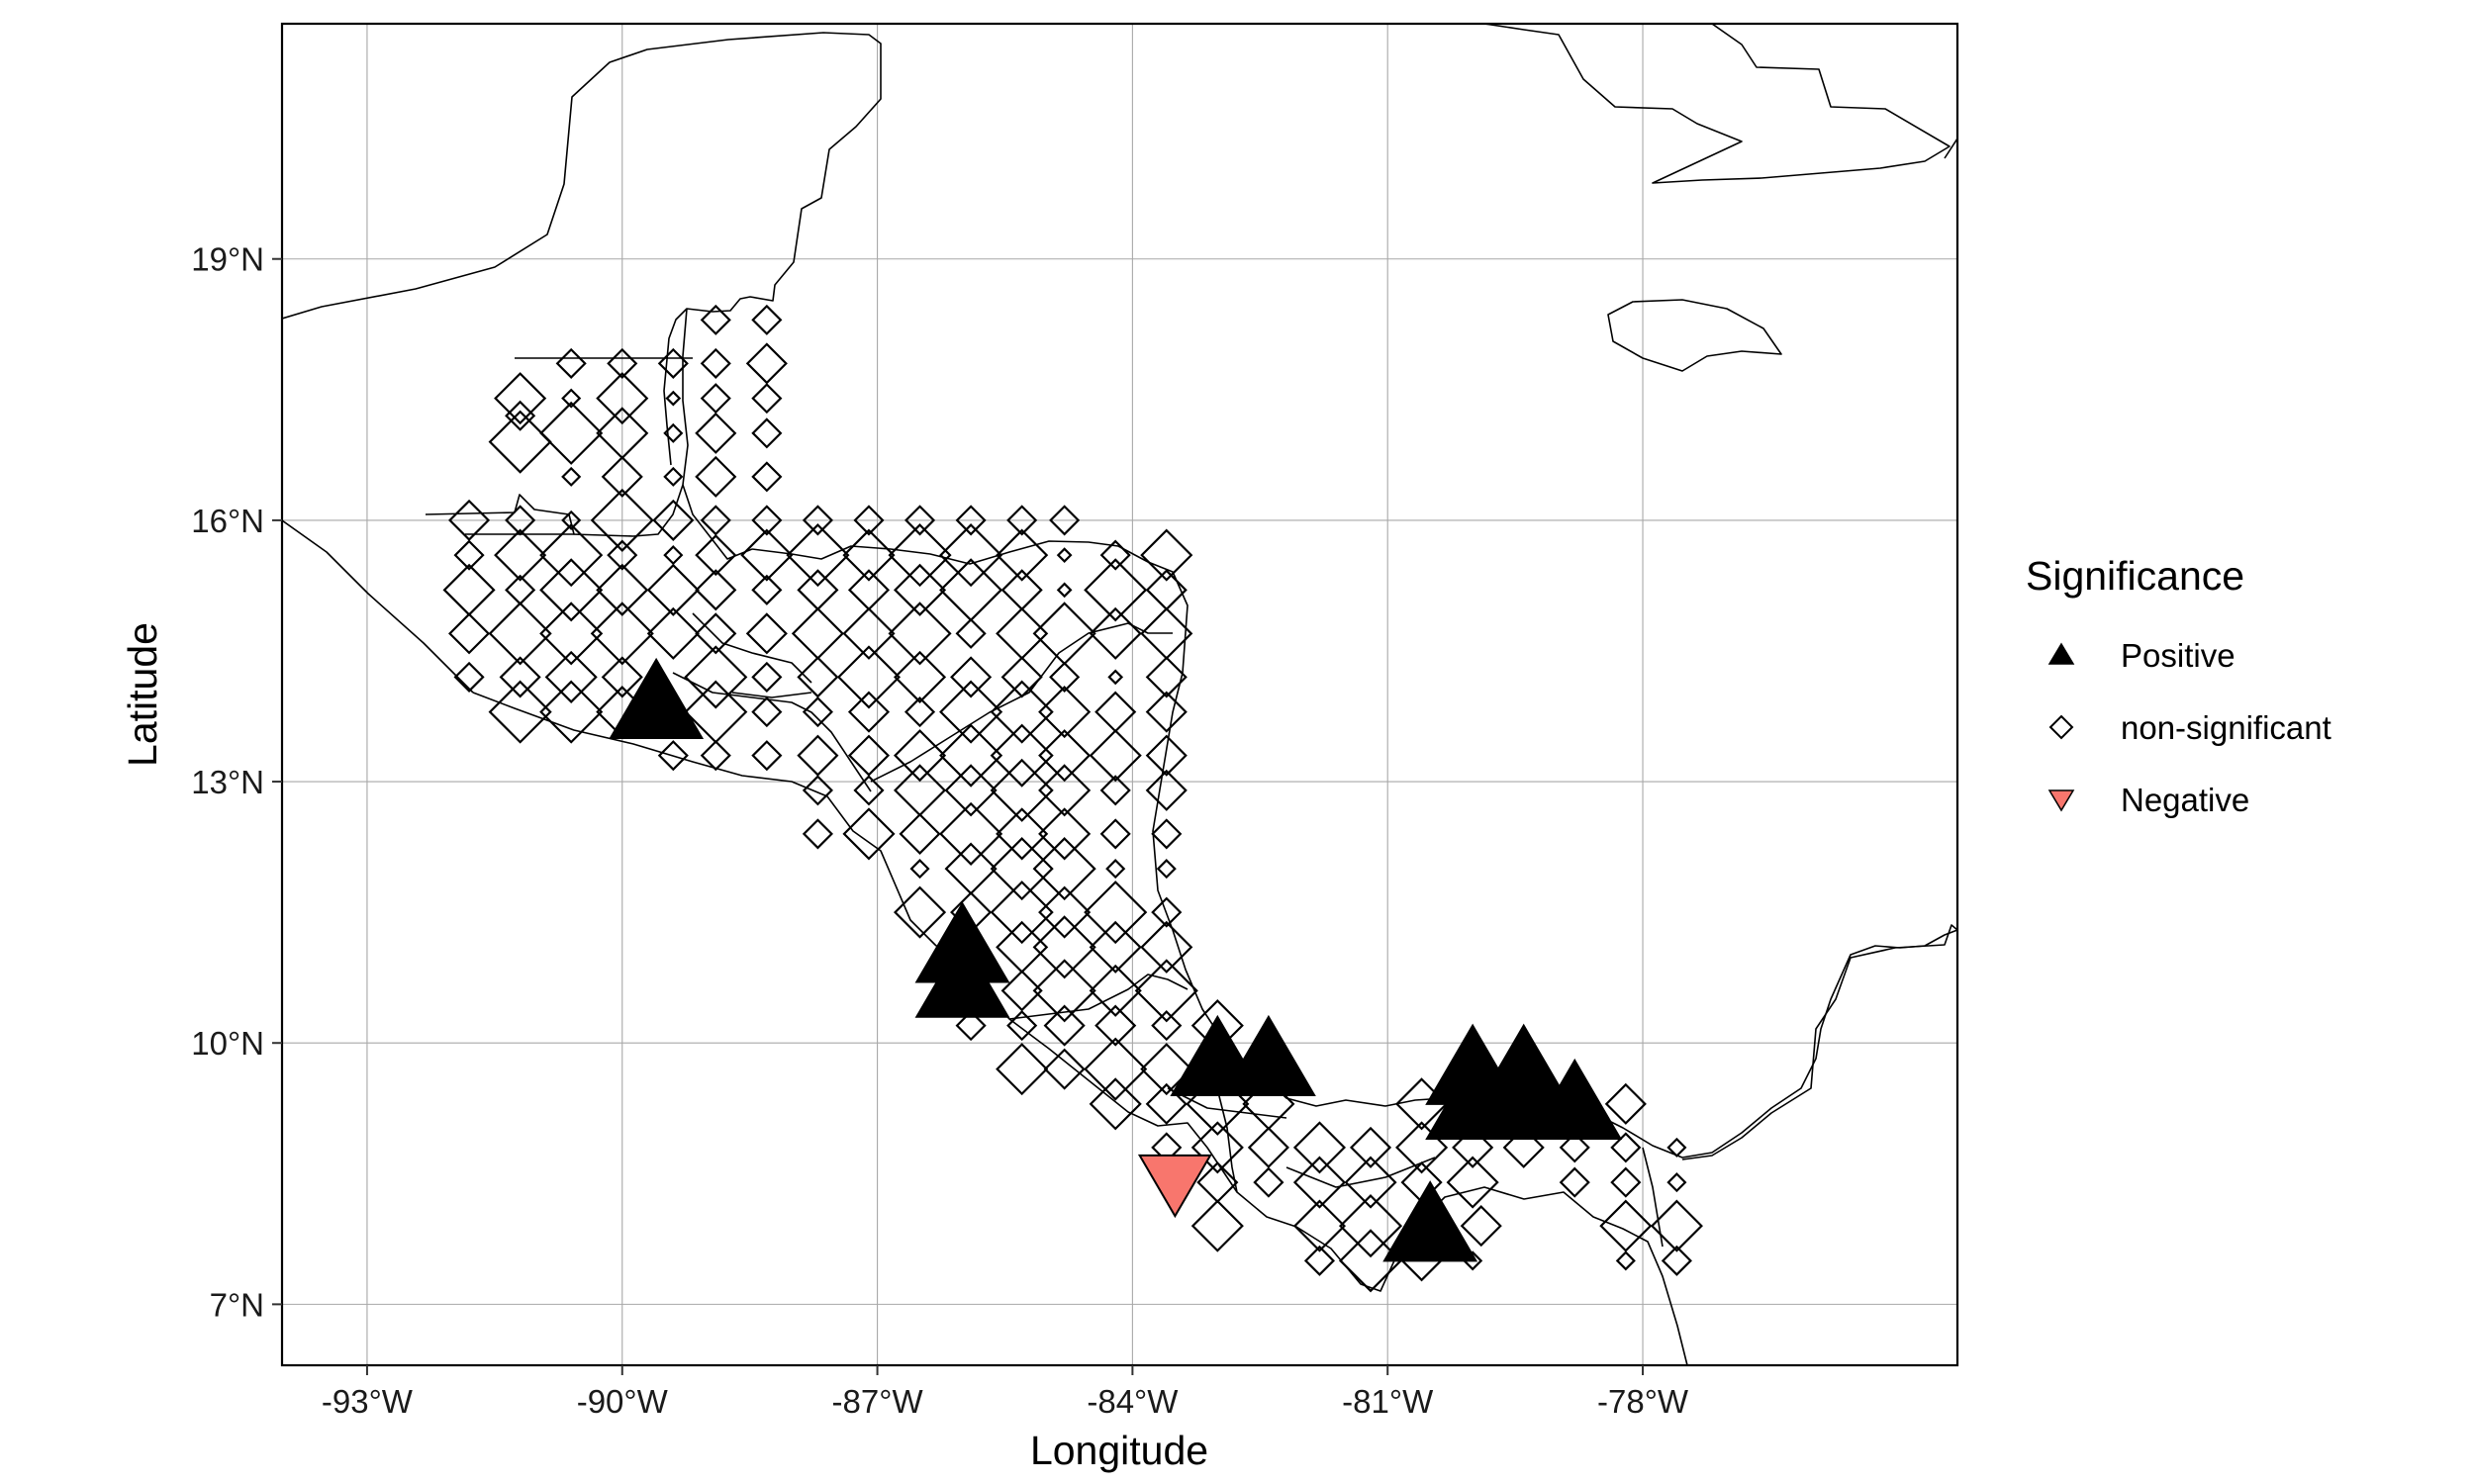  What do you see at coordinates (228, 259) in the screenshot?
I see `y-tick-label: 19°N` at bounding box center [228, 259].